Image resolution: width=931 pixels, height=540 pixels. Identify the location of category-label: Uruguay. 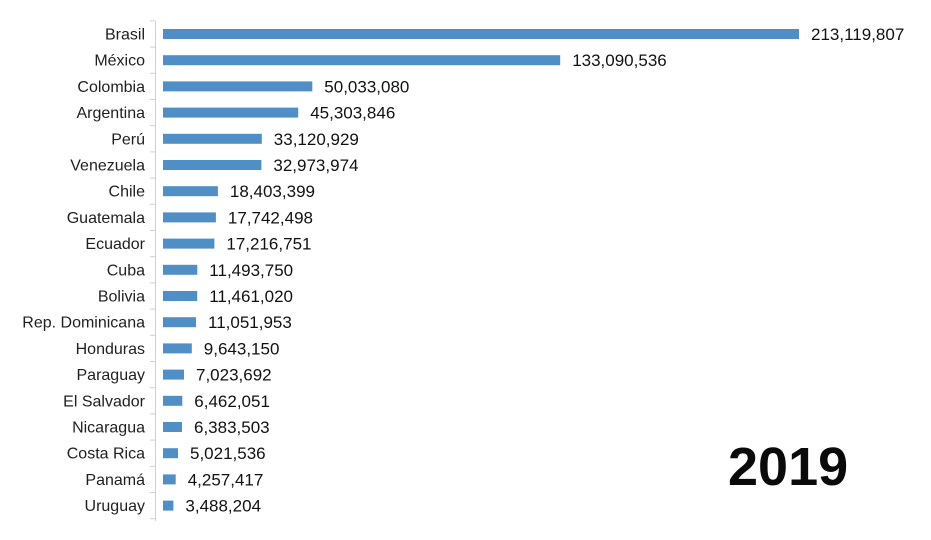
(115, 506).